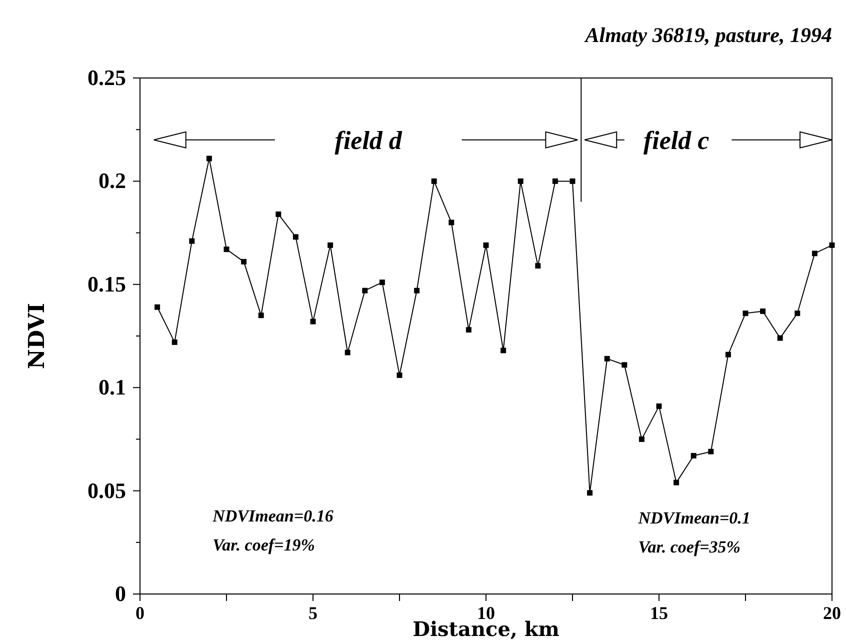 The image size is (846, 642). What do you see at coordinates (112, 387) in the screenshot?
I see `y-tick-label: 0.1` at bounding box center [112, 387].